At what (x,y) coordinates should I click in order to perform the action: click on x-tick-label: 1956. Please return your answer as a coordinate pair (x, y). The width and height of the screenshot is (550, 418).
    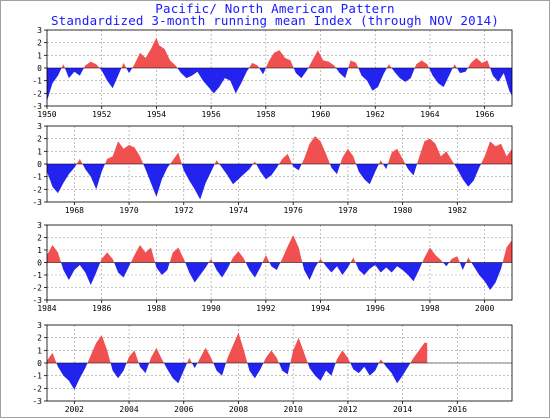
    Looking at the image, I should click on (210, 114).